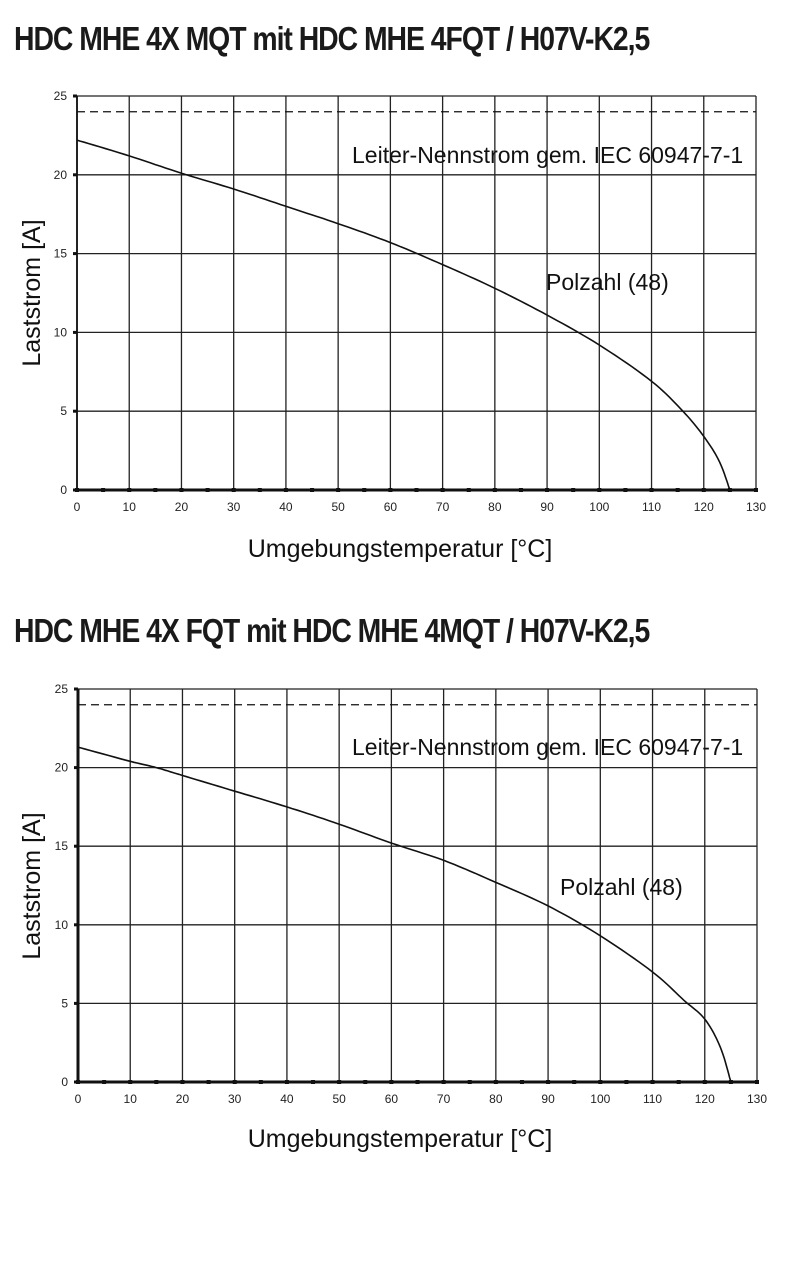 The height and width of the screenshot is (1267, 800). I want to click on chart-2-reference-label: Leiter-Nennstrom gem. IEC 60947-7-1, so click(547, 747).